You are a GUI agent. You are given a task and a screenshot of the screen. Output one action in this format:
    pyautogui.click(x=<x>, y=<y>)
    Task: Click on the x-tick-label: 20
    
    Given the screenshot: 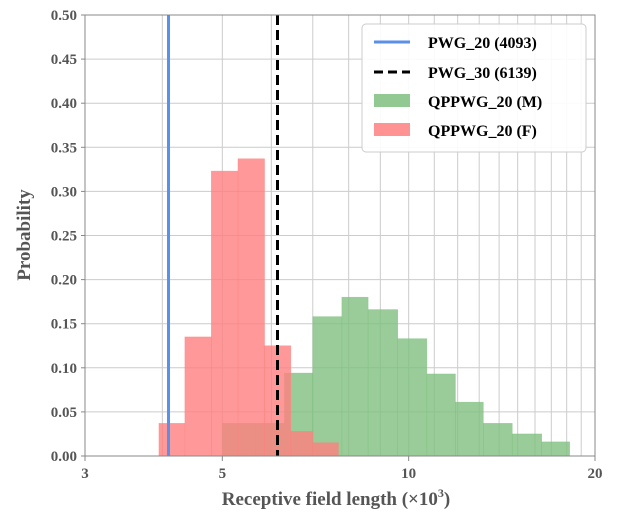 What is the action you would take?
    pyautogui.click(x=595, y=474)
    